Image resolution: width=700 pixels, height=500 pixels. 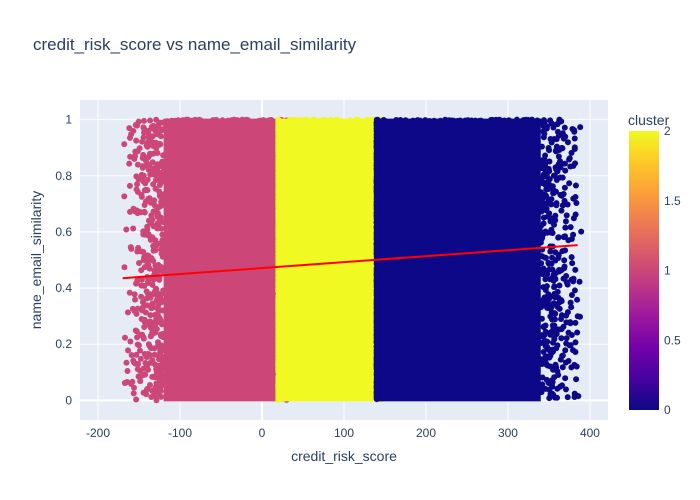 I want to click on cluster-0-dense-band, so click(x=458, y=260).